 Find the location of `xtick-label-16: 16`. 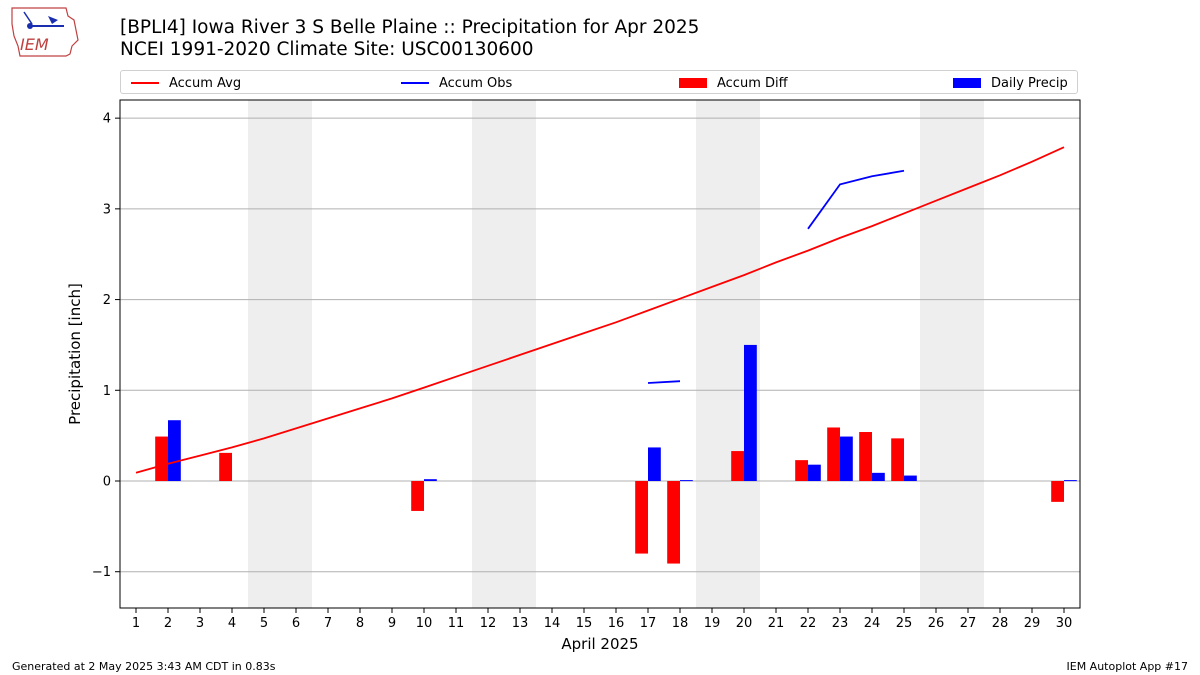

xtick-label-16: 16 is located at coordinates (616, 623).